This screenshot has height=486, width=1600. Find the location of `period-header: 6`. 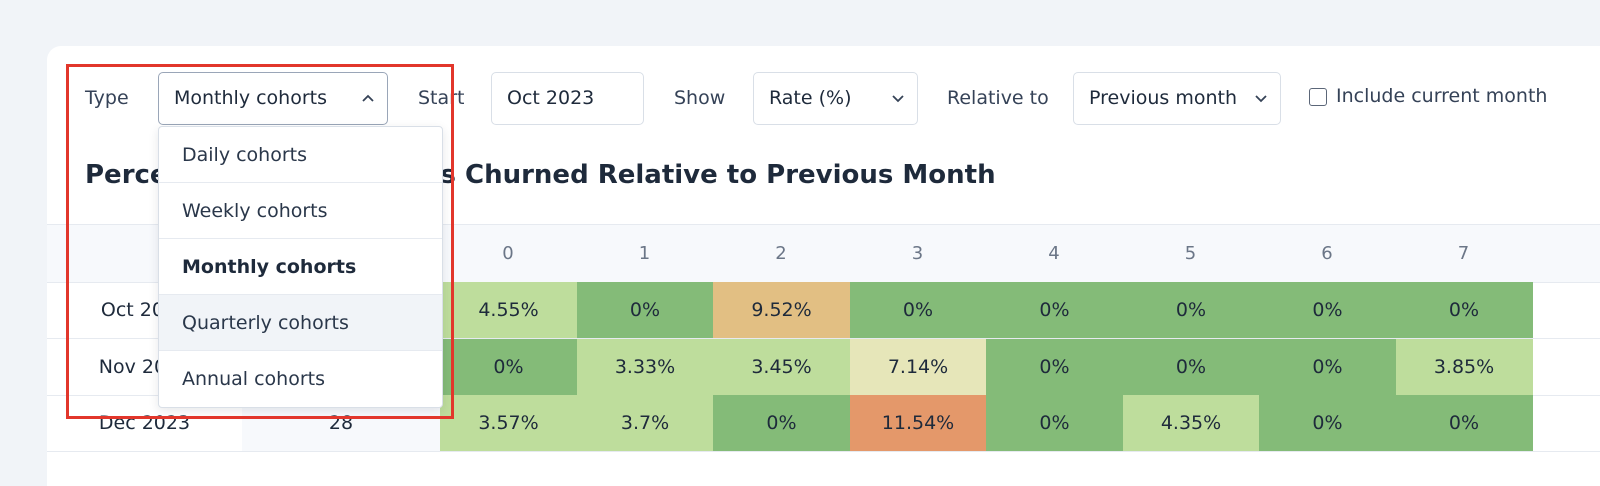

period-header: 6 is located at coordinates (1327, 253).